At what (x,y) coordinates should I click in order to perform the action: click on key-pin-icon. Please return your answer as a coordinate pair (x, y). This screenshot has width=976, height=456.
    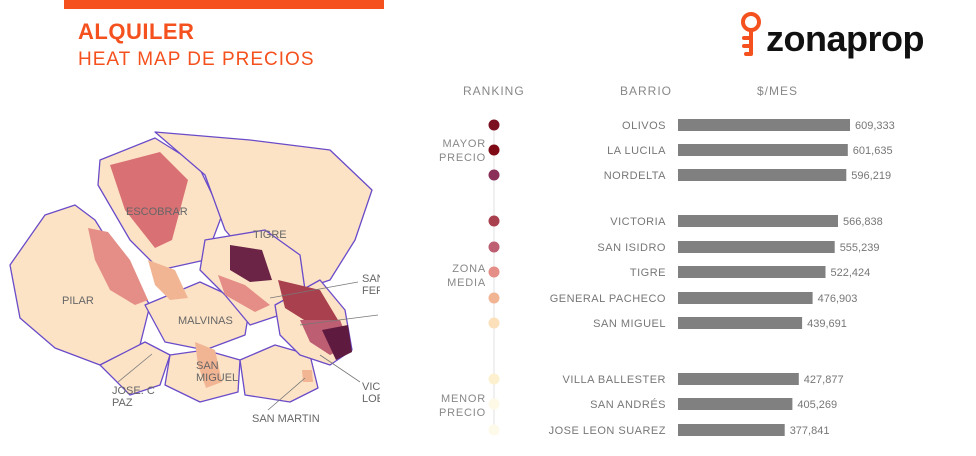
    Looking at the image, I should click on (751, 34).